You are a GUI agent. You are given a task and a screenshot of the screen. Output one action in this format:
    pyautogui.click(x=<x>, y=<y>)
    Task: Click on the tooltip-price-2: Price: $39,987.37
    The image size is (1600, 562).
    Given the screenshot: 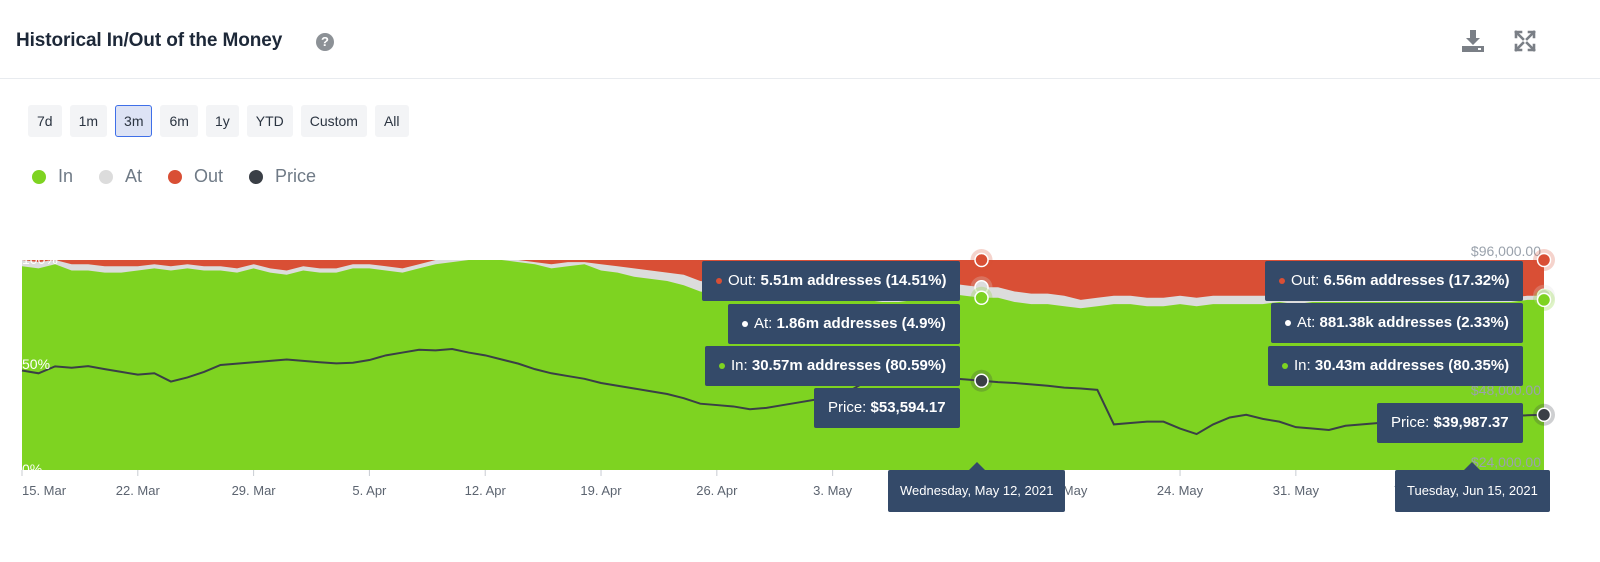 What is the action you would take?
    pyautogui.click(x=1450, y=423)
    